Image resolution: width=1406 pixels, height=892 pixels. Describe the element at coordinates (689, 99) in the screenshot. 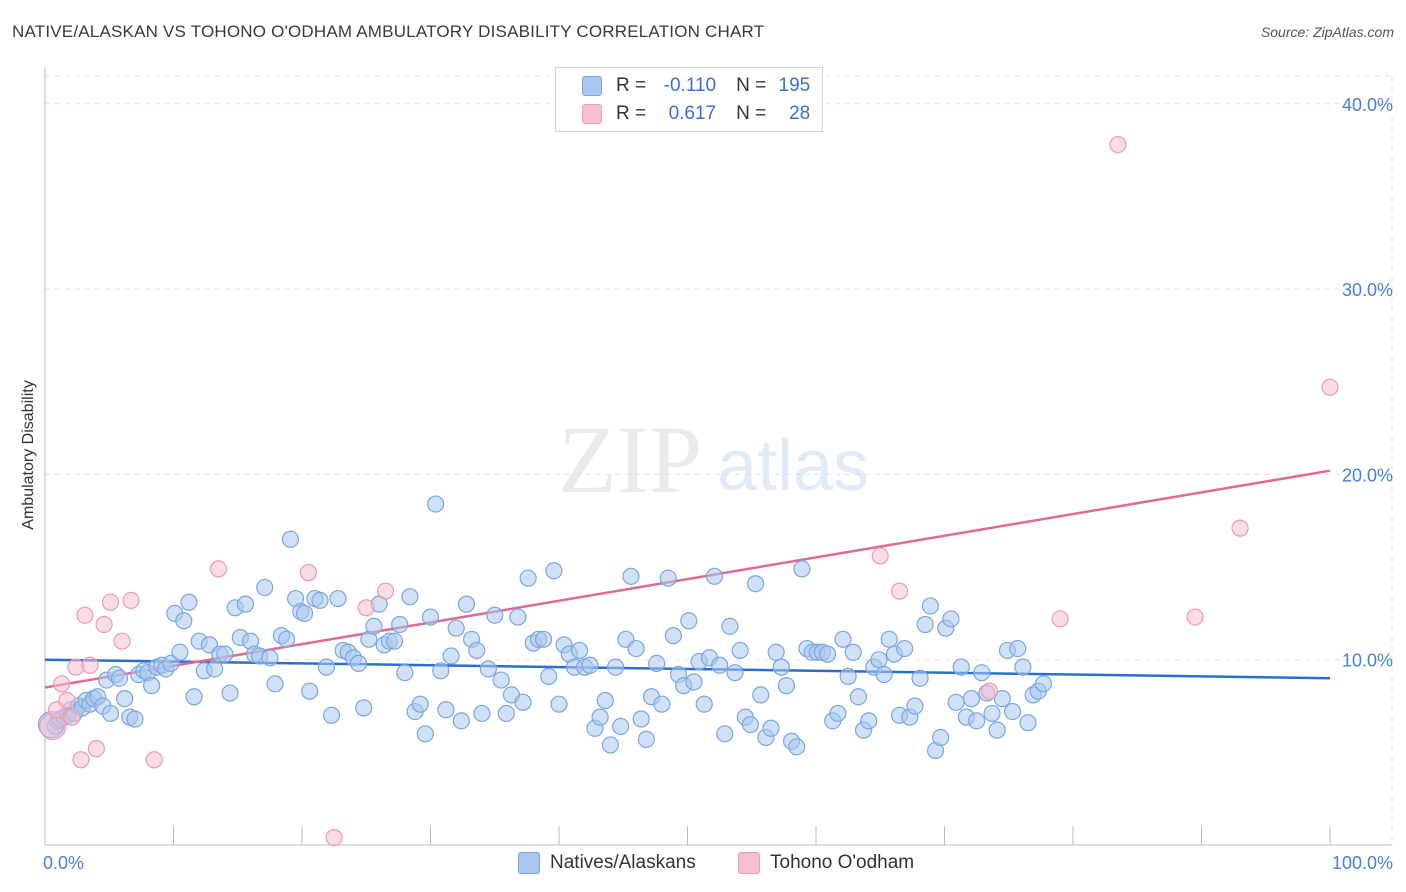

I see `legend: R = -0.110 N = 195 R = 0.617 N = 28` at that location.